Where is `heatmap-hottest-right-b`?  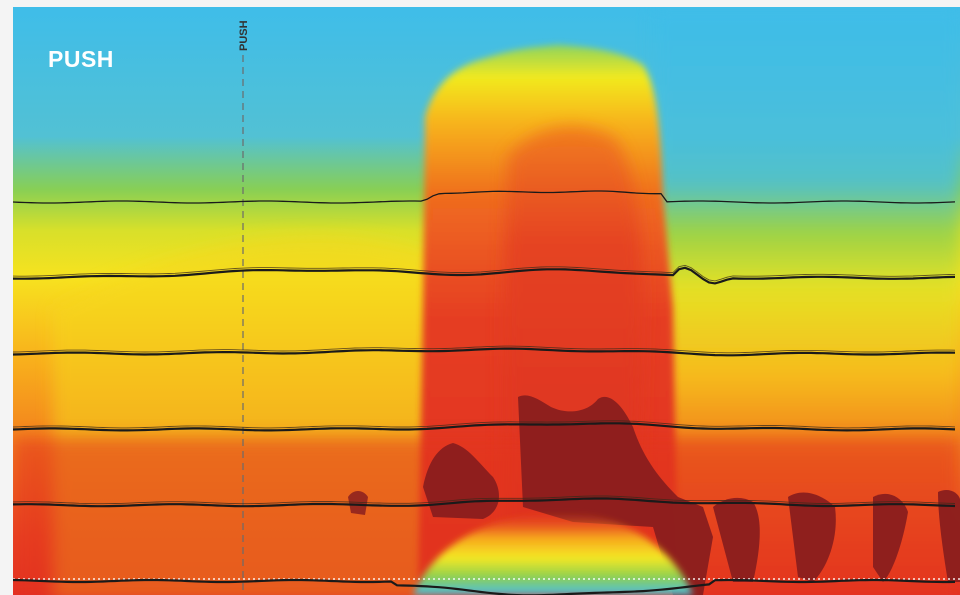
heatmap-hottest-right-b is located at coordinates (812, 537).